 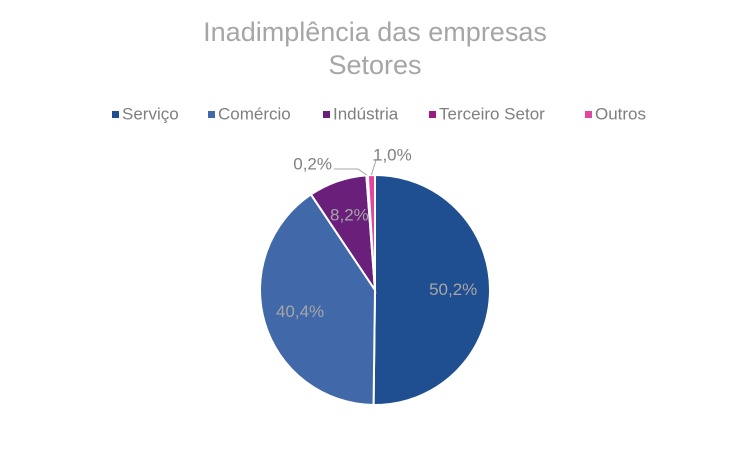 I want to click on chart-title: Inadimplência das empresas, so click(x=375, y=32).